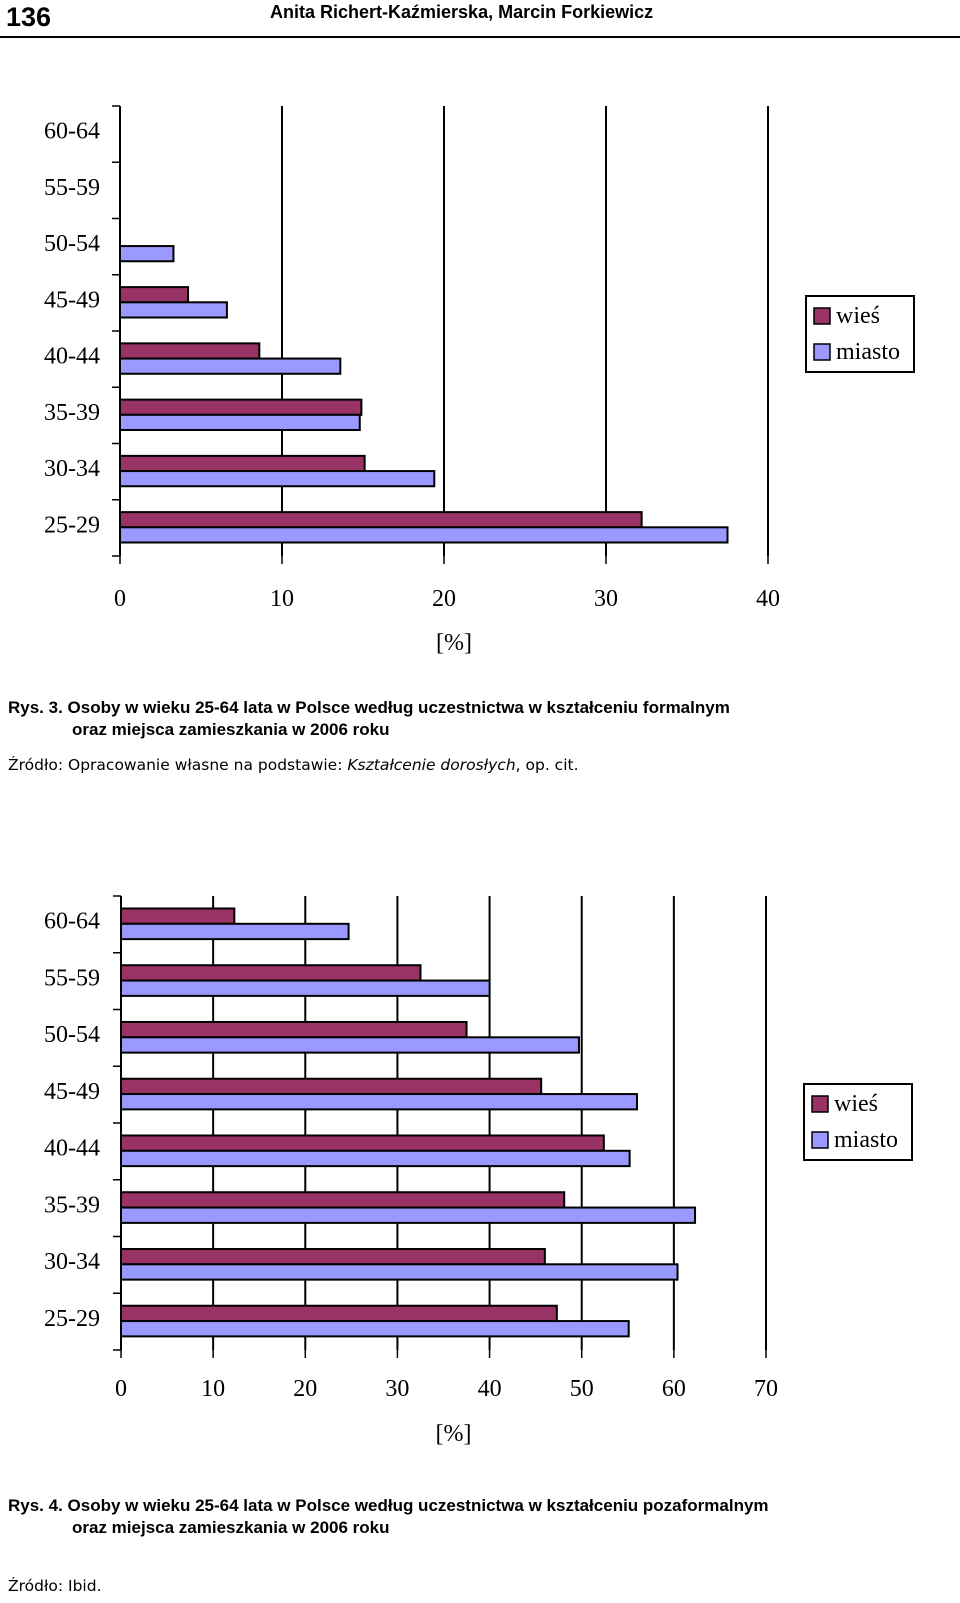 This screenshot has height=1603, width=960. I want to click on page-number: 136, so click(29, 17).